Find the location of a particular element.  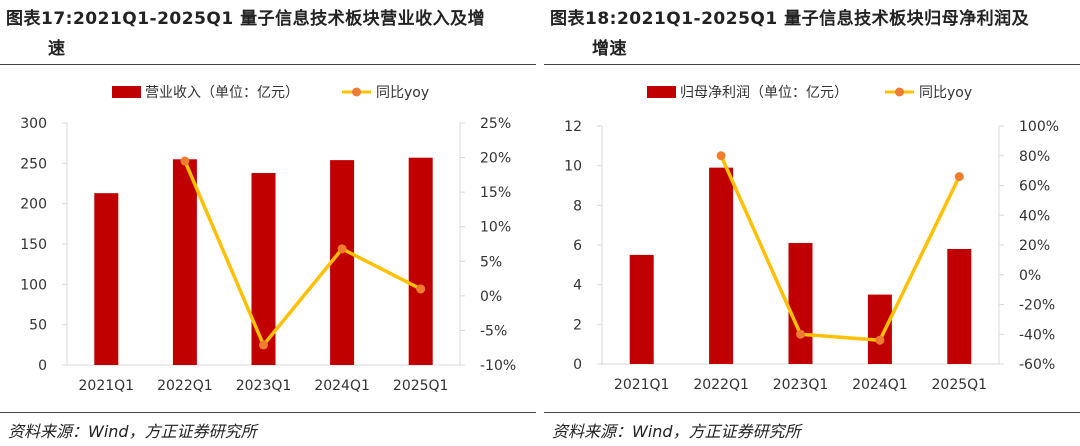

y-right-tick-label: 15% is located at coordinates (495, 193).